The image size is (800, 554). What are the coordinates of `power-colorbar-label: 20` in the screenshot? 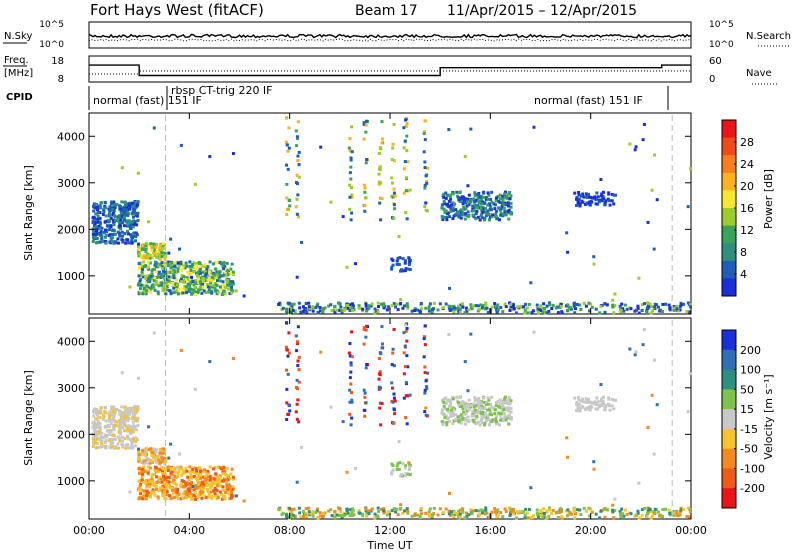 It's located at (747, 186).